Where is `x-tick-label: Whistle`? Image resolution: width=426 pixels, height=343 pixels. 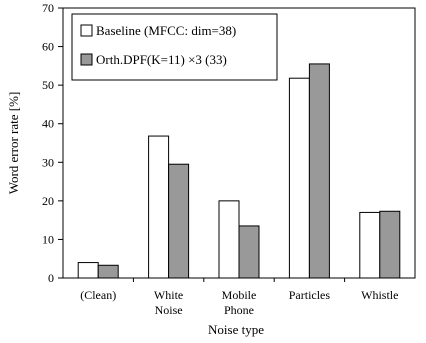
x-tick-label: Whistle is located at coordinates (379, 295).